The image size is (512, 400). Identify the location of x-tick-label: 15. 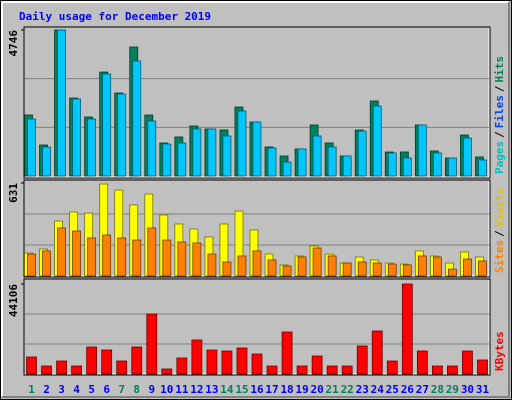
(241, 389).